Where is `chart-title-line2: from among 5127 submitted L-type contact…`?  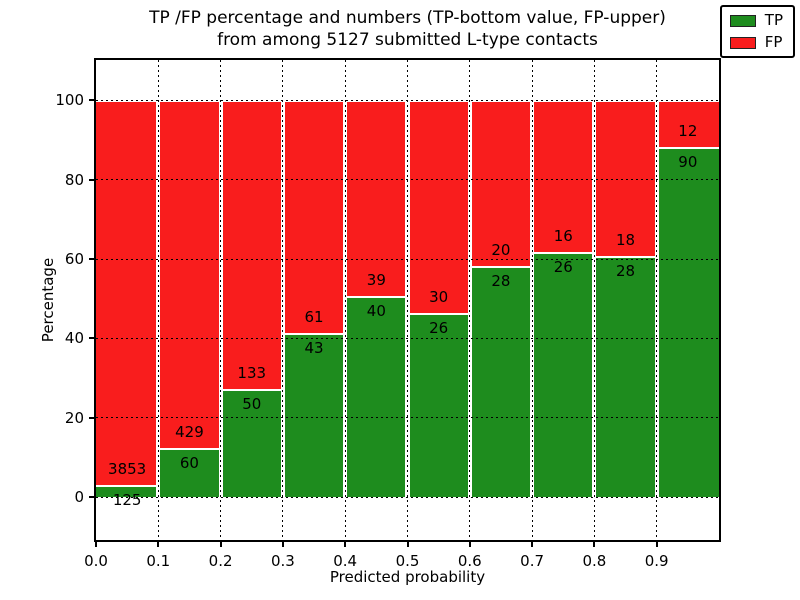
chart-title-line2: from among 5127 submitted L-type contact… is located at coordinates (407, 40).